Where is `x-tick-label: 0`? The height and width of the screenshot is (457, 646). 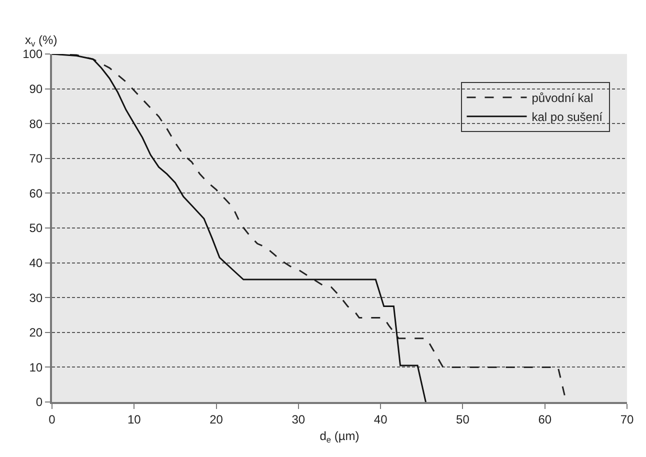 x-tick-label: 0 is located at coordinates (52, 419).